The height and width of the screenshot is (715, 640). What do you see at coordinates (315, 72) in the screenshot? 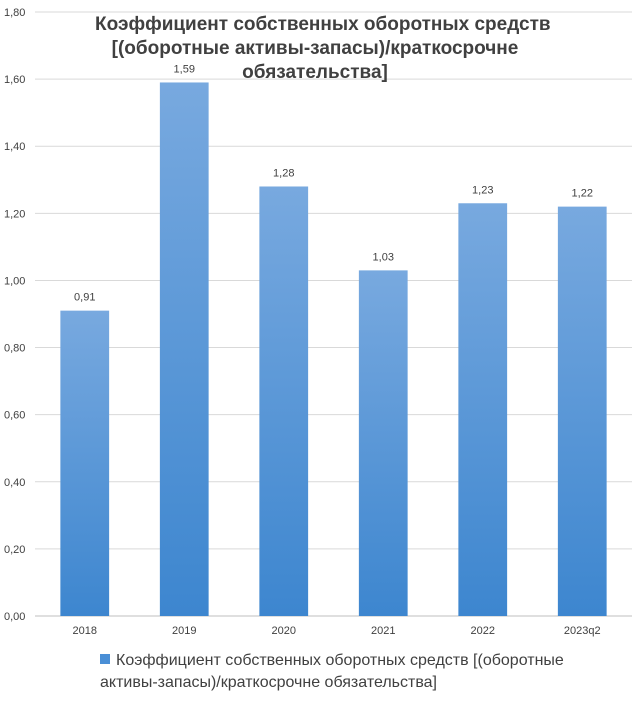
I see `chart-title-line-3: обязательства]` at bounding box center [315, 72].